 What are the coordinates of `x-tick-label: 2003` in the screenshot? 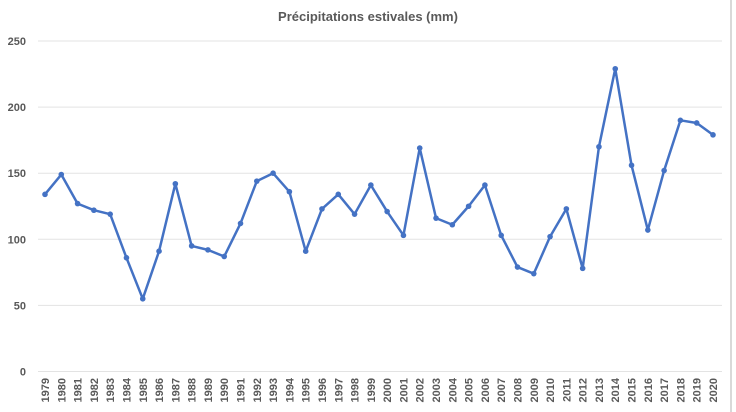 It's located at (437, 390).